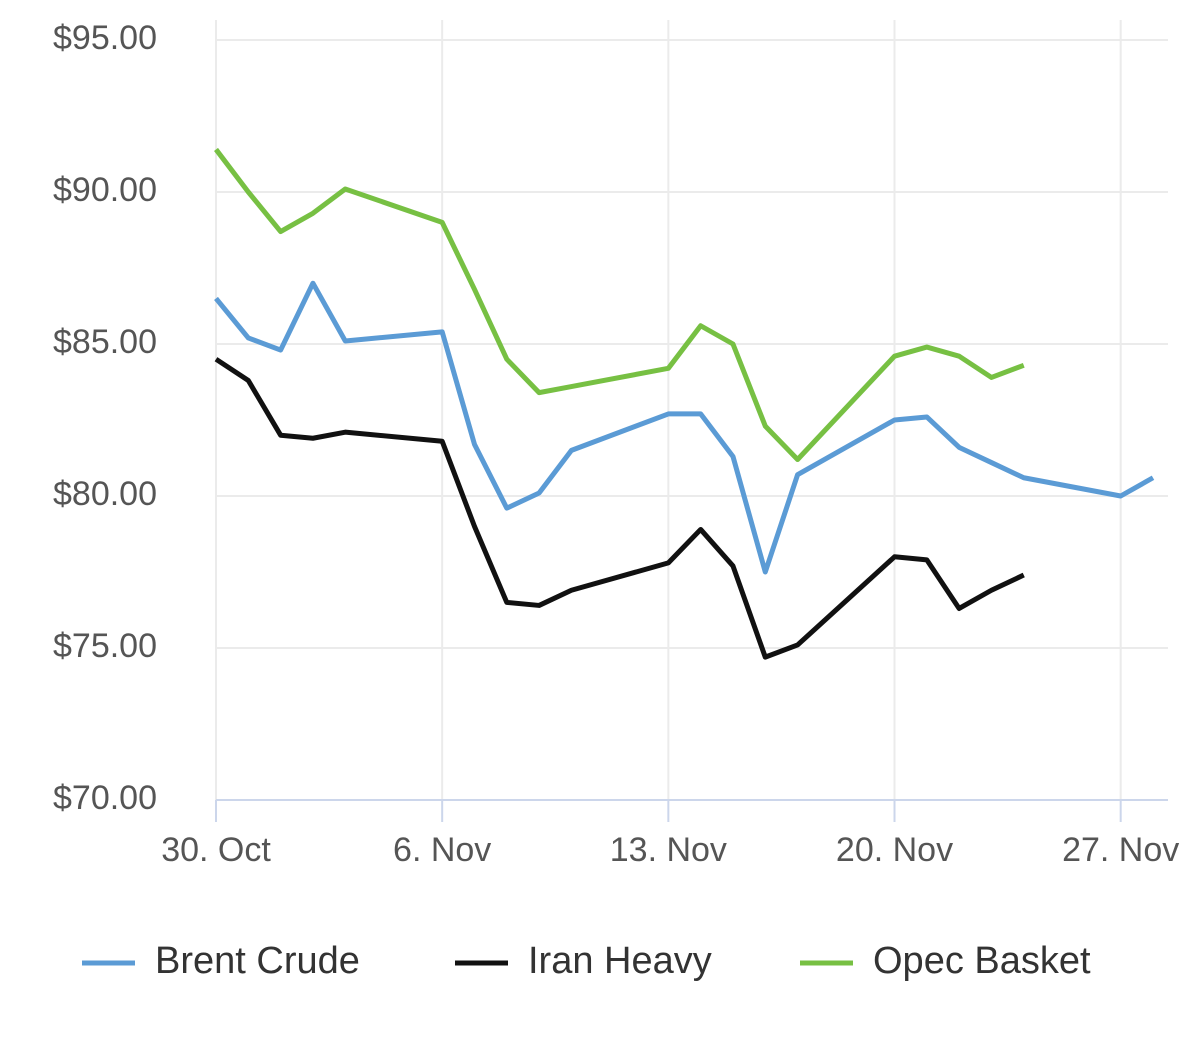 The height and width of the screenshot is (1059, 1200). I want to click on y-tick-label: $70.00, so click(105, 798).